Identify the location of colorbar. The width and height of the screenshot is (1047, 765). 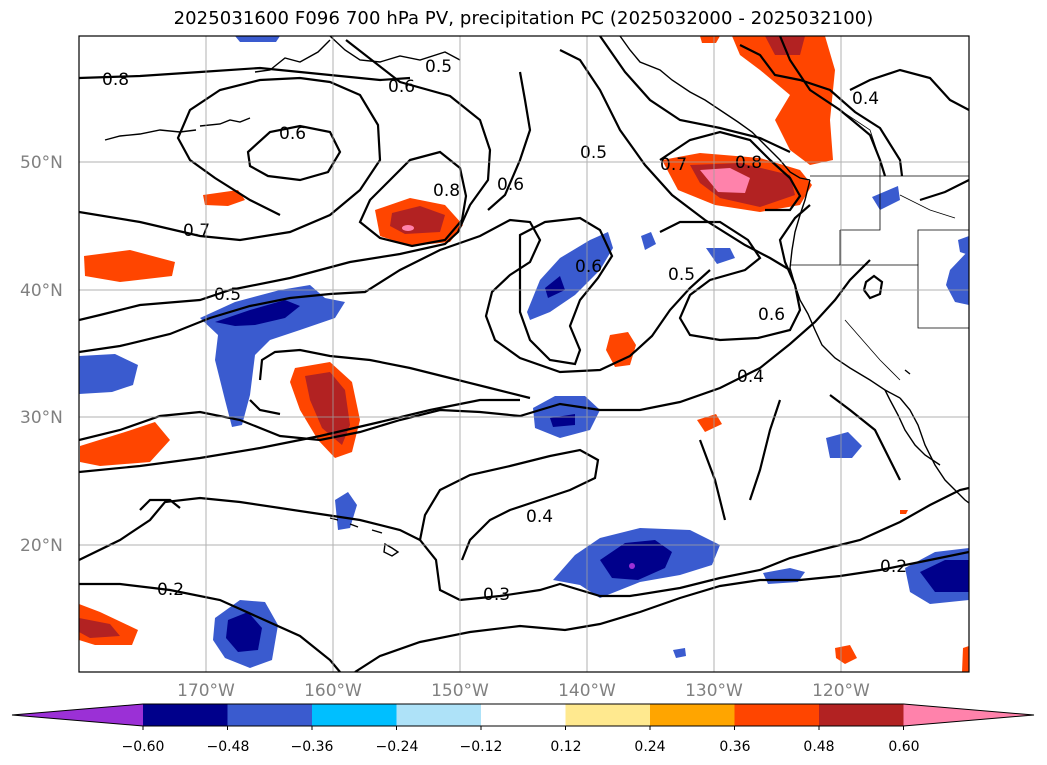
(523, 716).